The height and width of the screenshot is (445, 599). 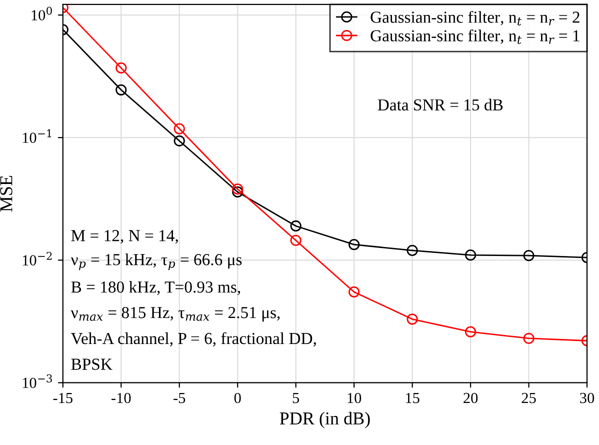 What do you see at coordinates (175, 314) in the screenshot?
I see `annotation: ν$_{max}$ = 815 Hz, τ$_{max}$ = 2.51 μs,` at bounding box center [175, 314].